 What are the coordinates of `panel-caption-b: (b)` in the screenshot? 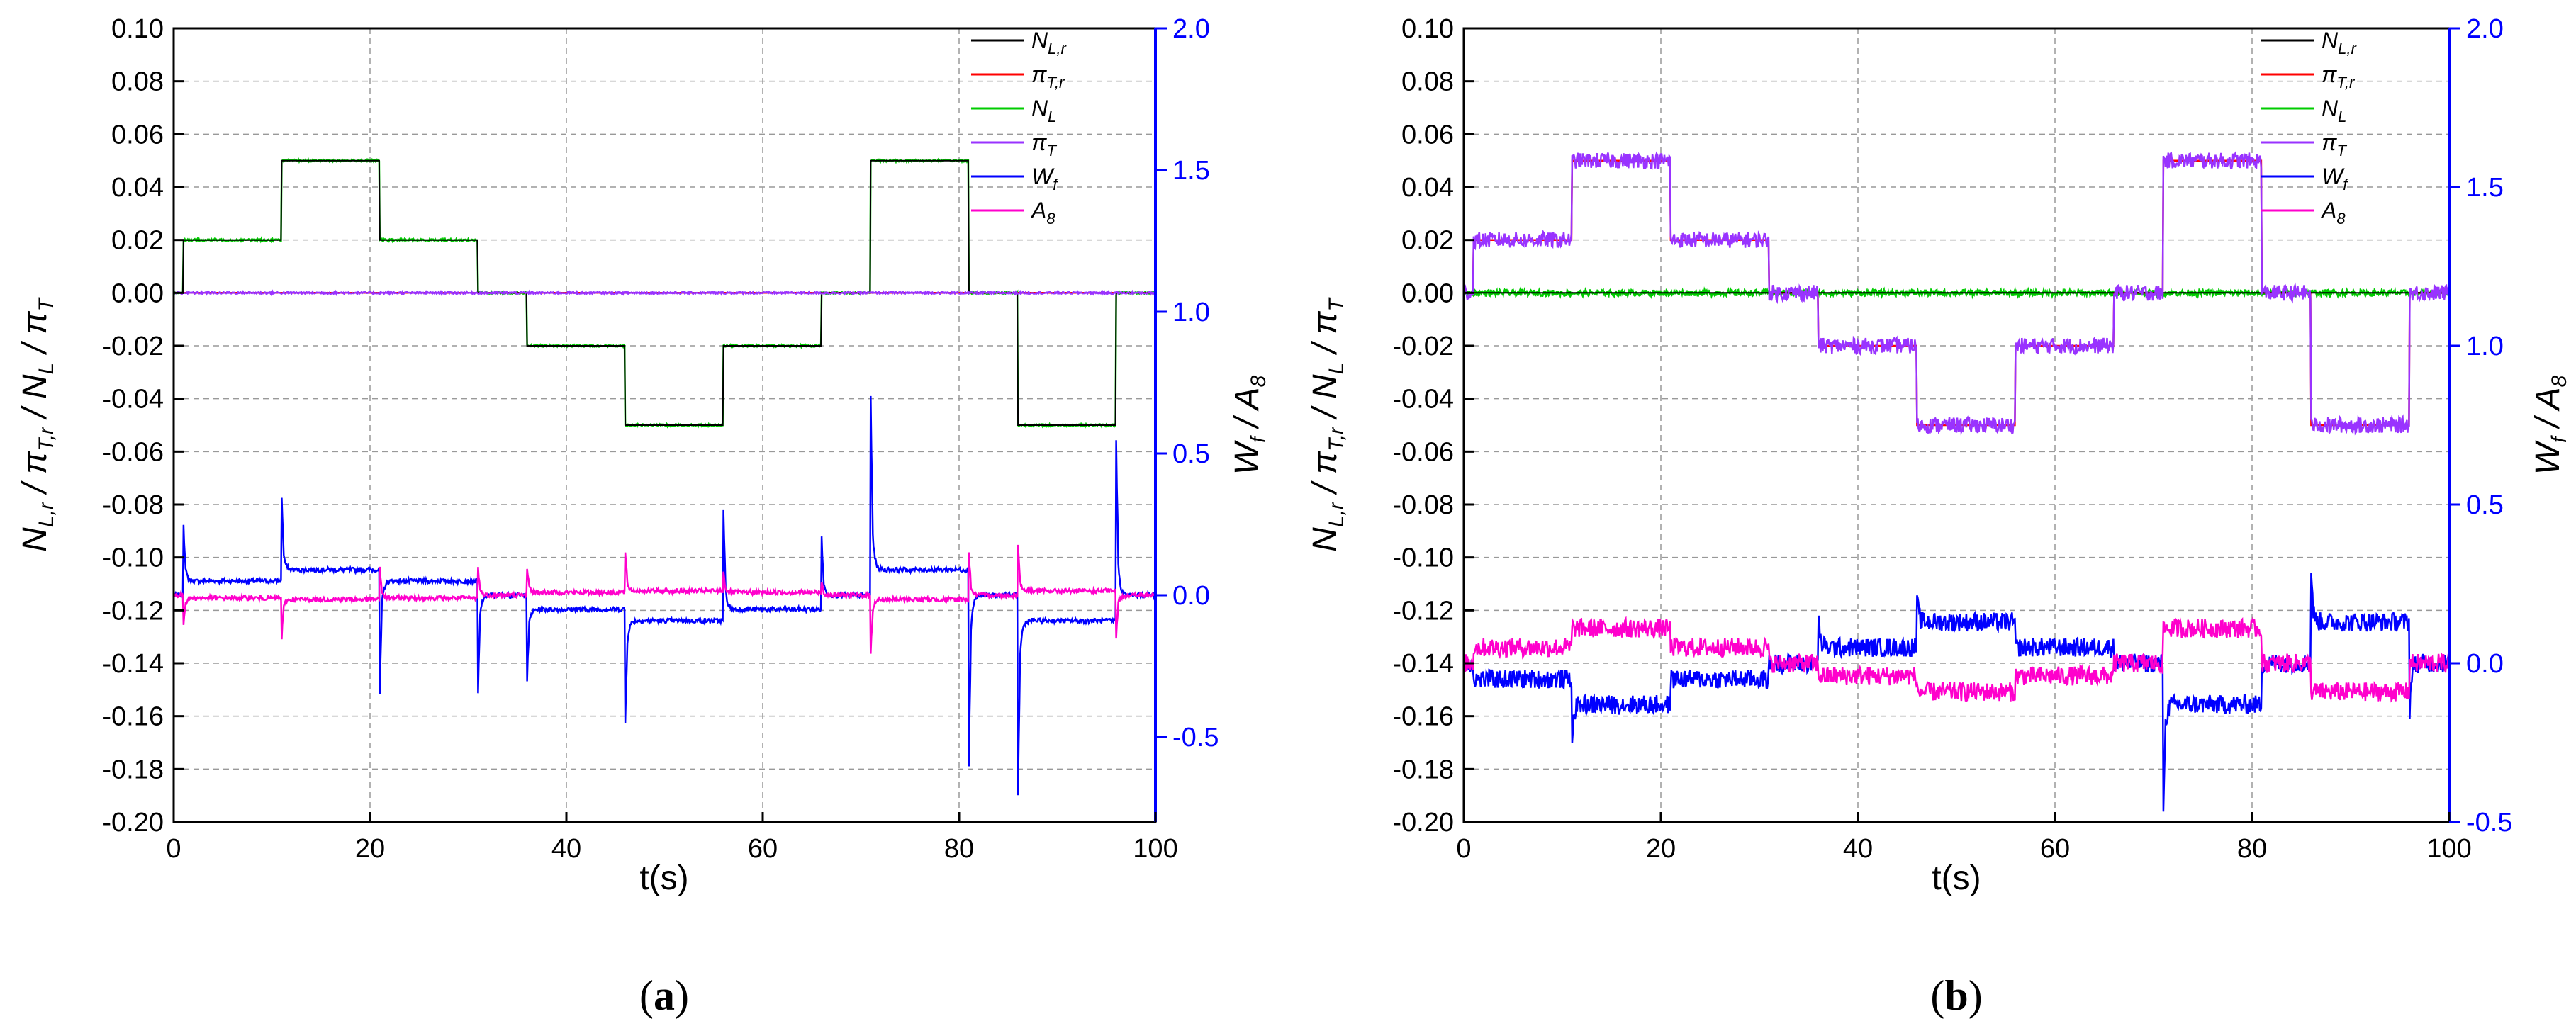 It's located at (1956, 995).